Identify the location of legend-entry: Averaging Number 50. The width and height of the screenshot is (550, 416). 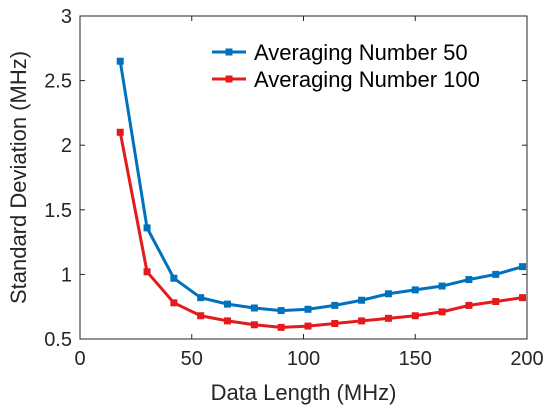
(340, 52).